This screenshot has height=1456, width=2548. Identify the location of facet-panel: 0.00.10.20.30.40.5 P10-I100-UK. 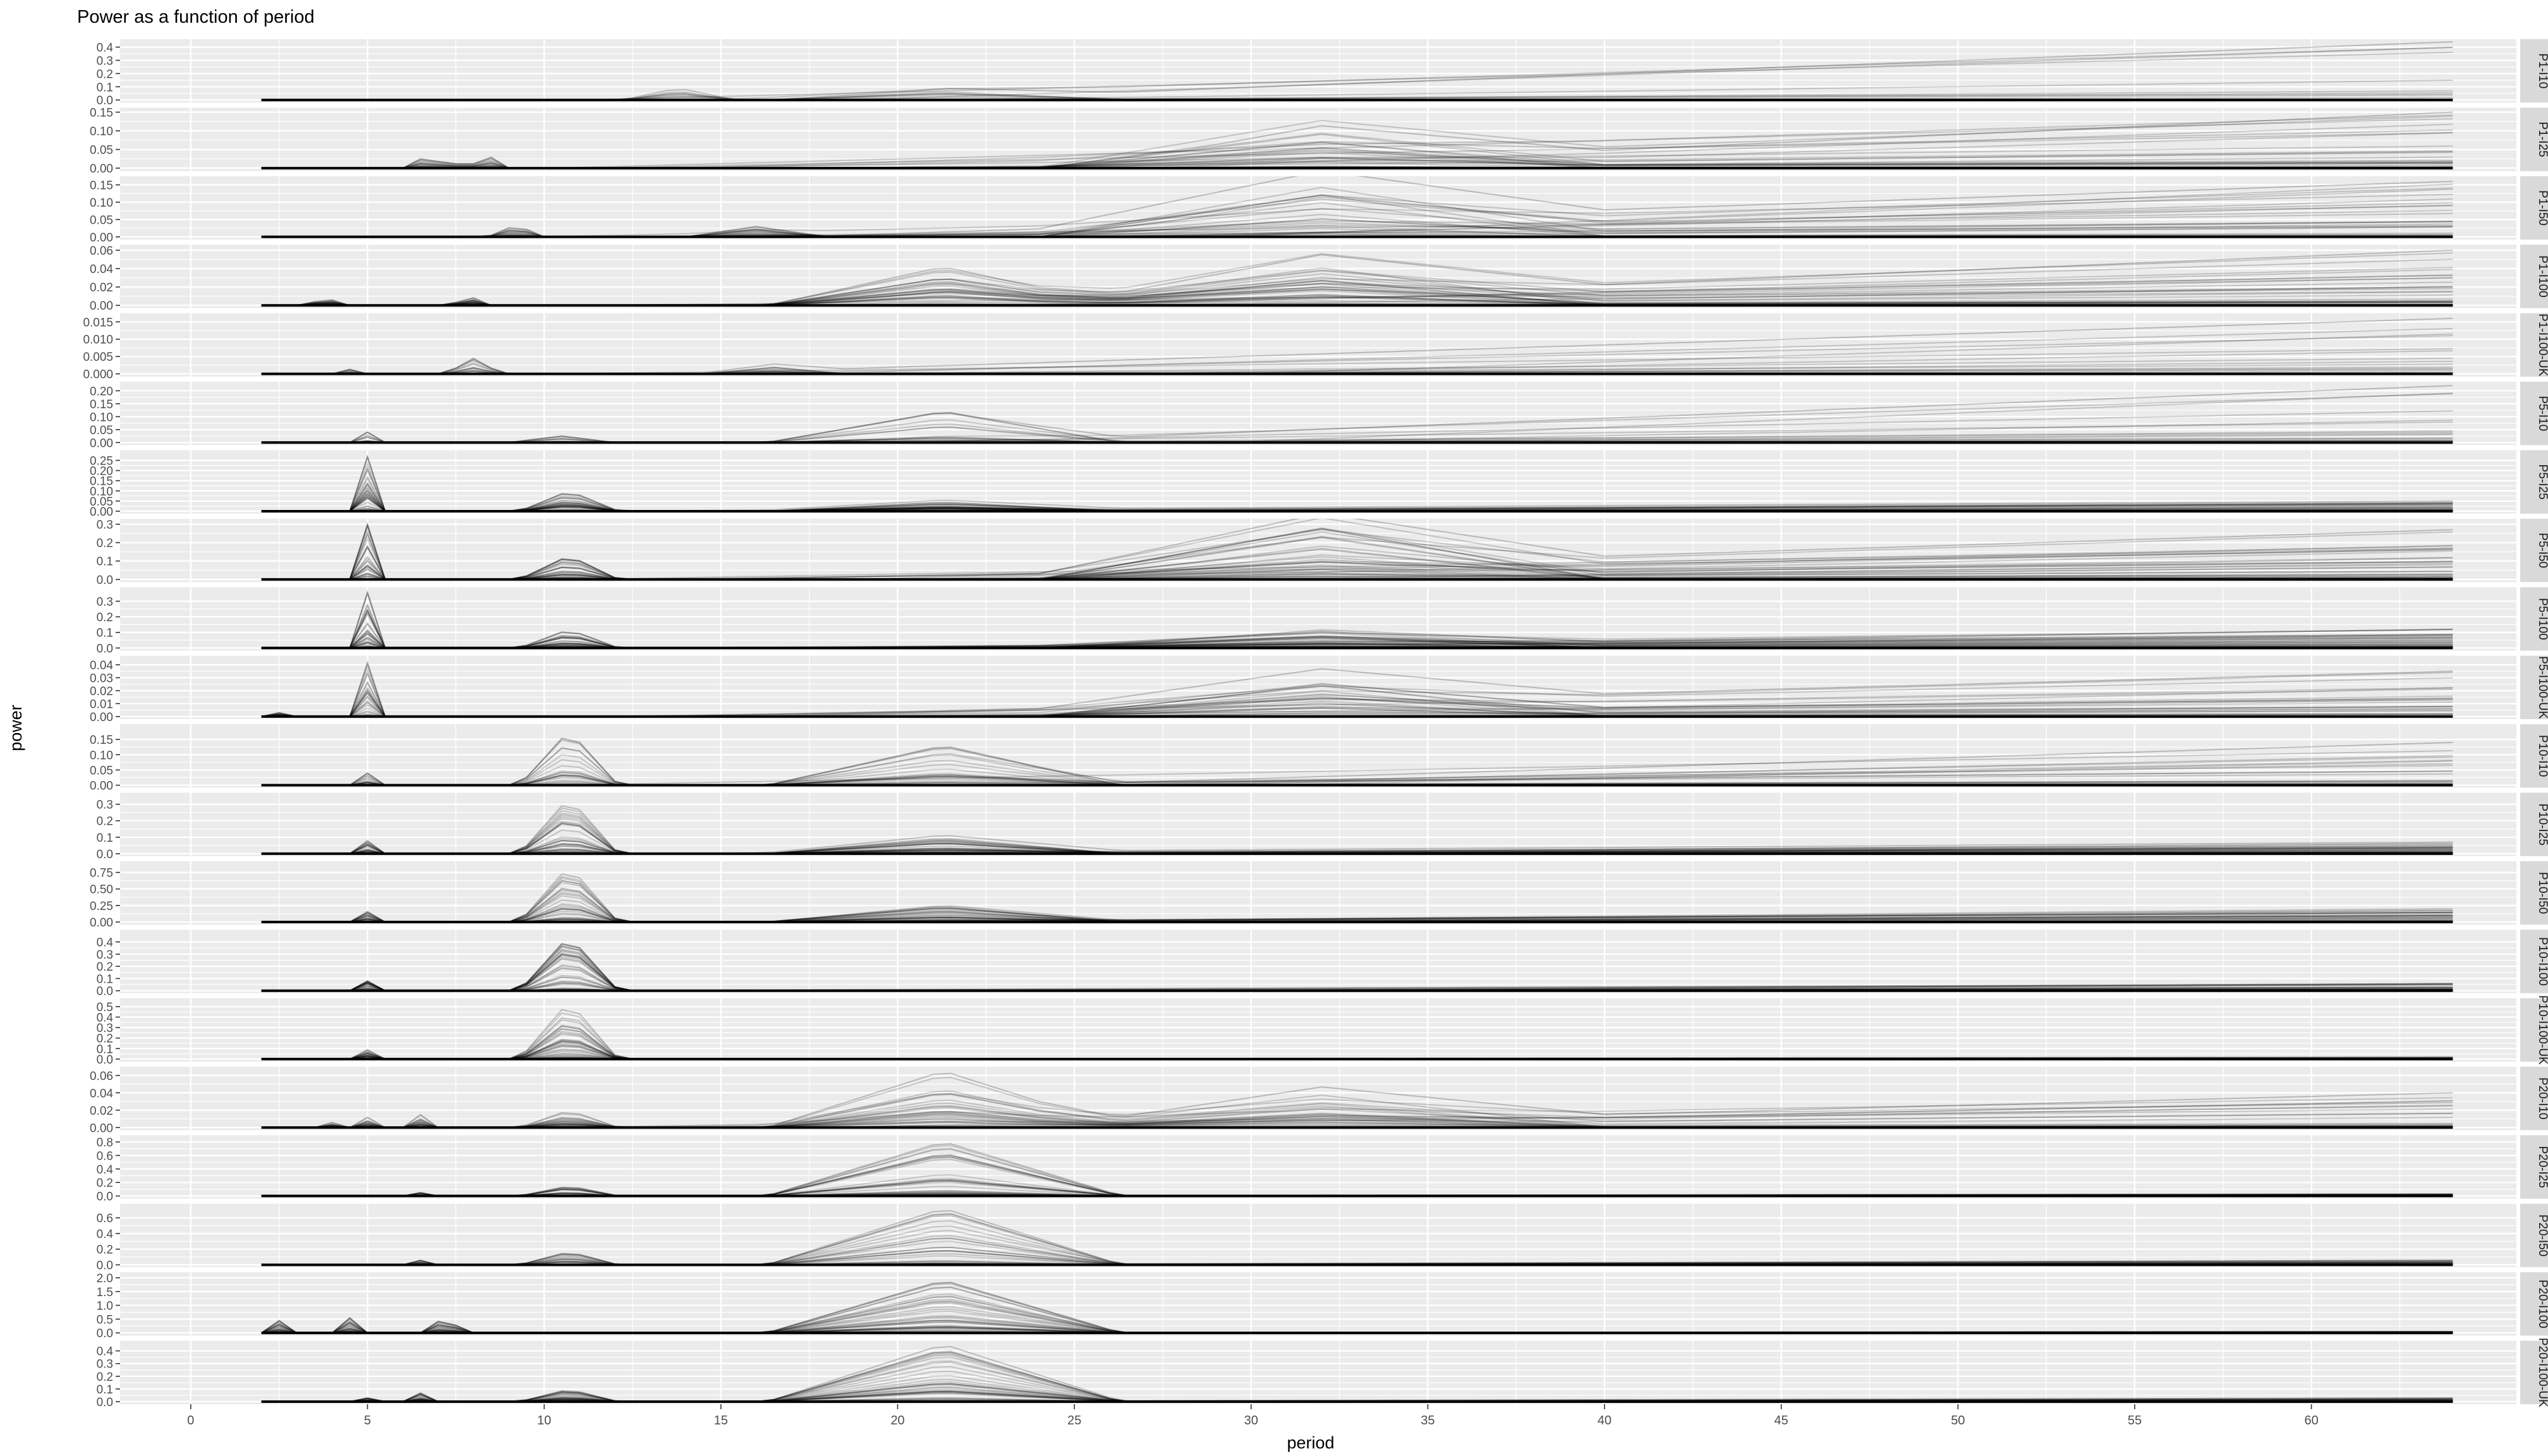
(1322, 1031).